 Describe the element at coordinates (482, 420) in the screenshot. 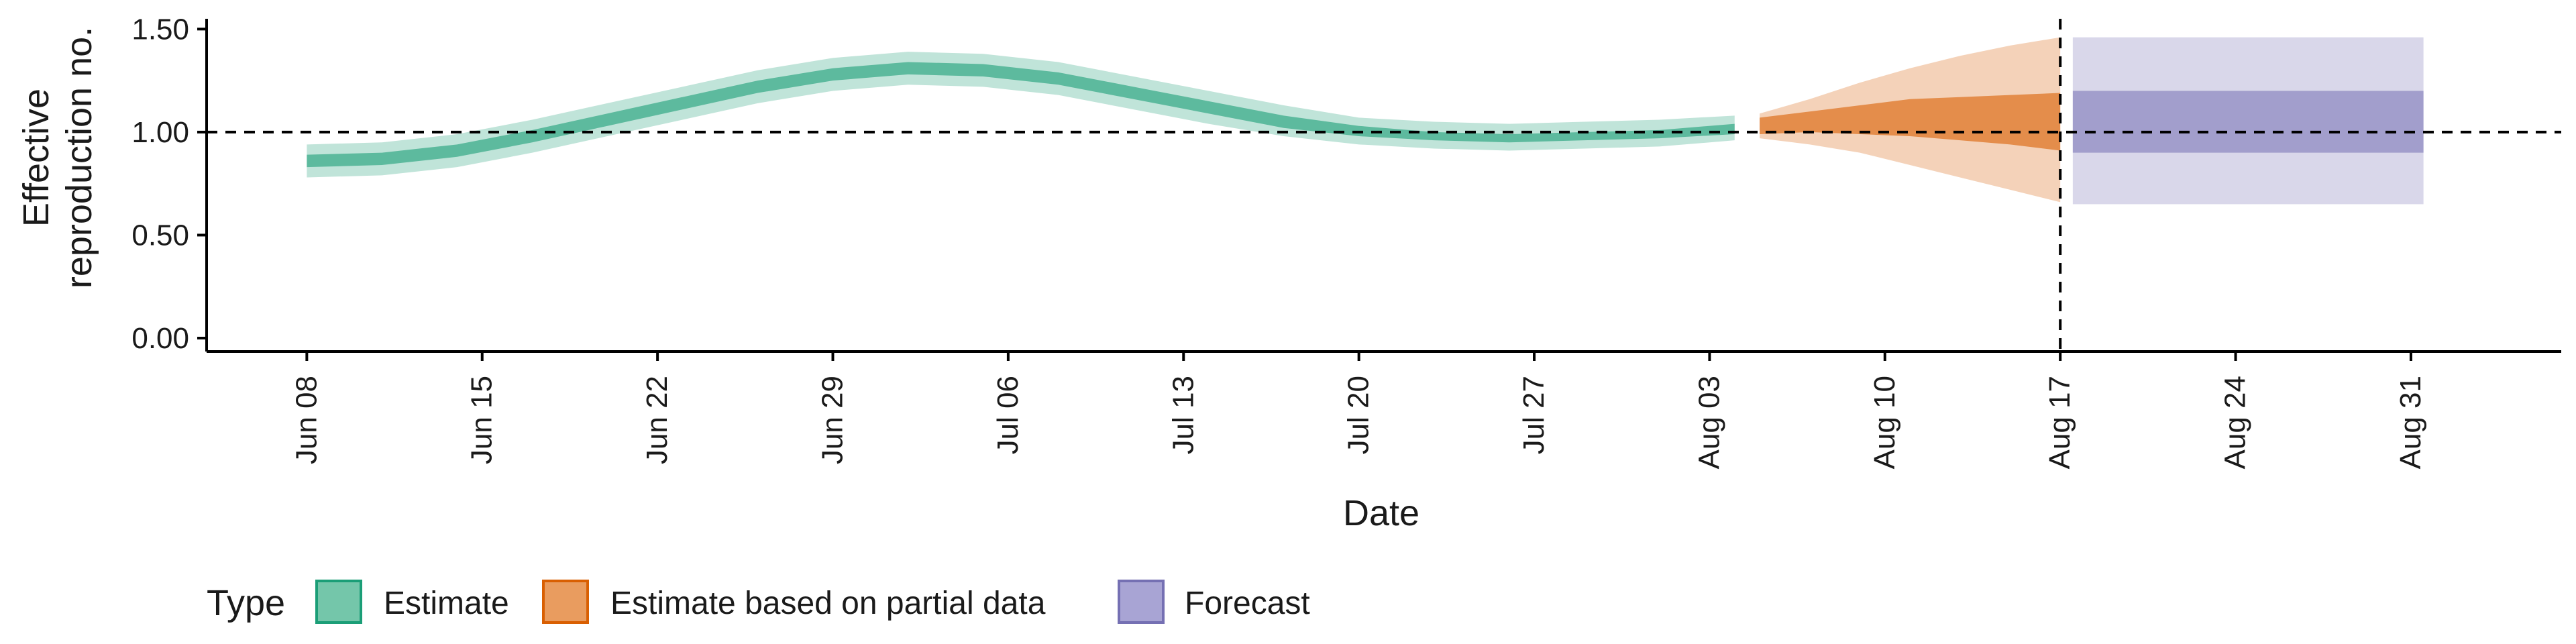

I see `x-tick-label-1: Jun 15` at that location.